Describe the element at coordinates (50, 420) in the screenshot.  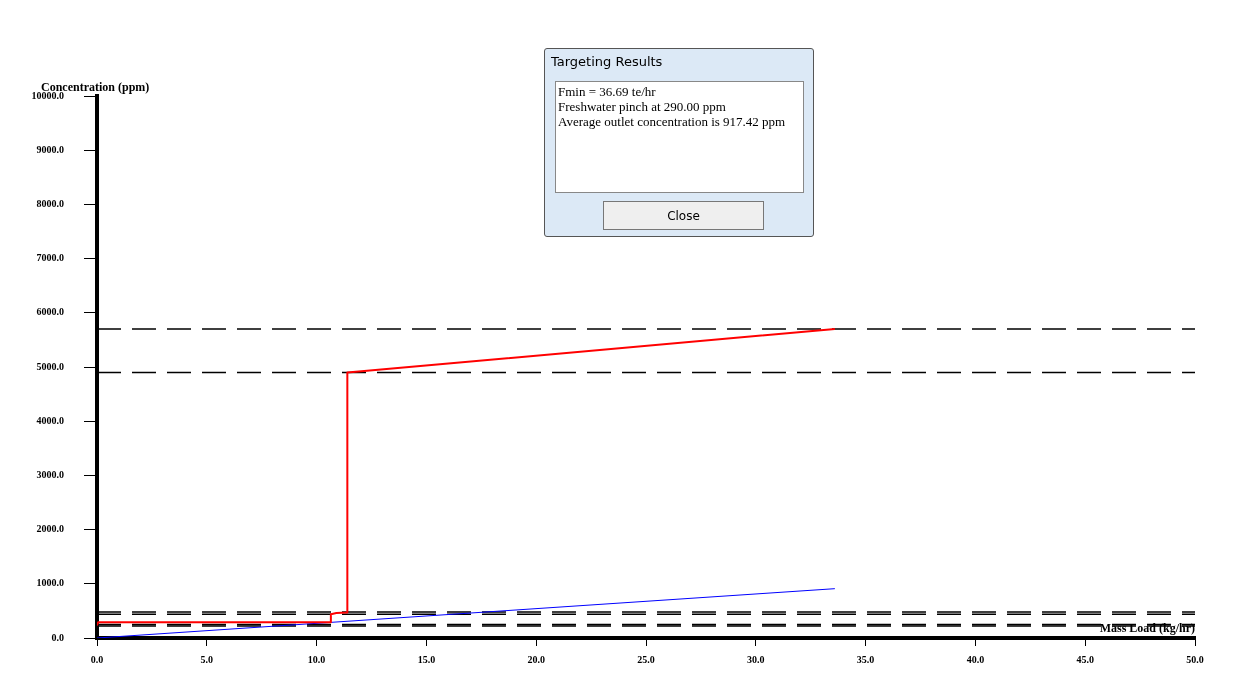
I see `y-tick-label: 4000.0` at that location.